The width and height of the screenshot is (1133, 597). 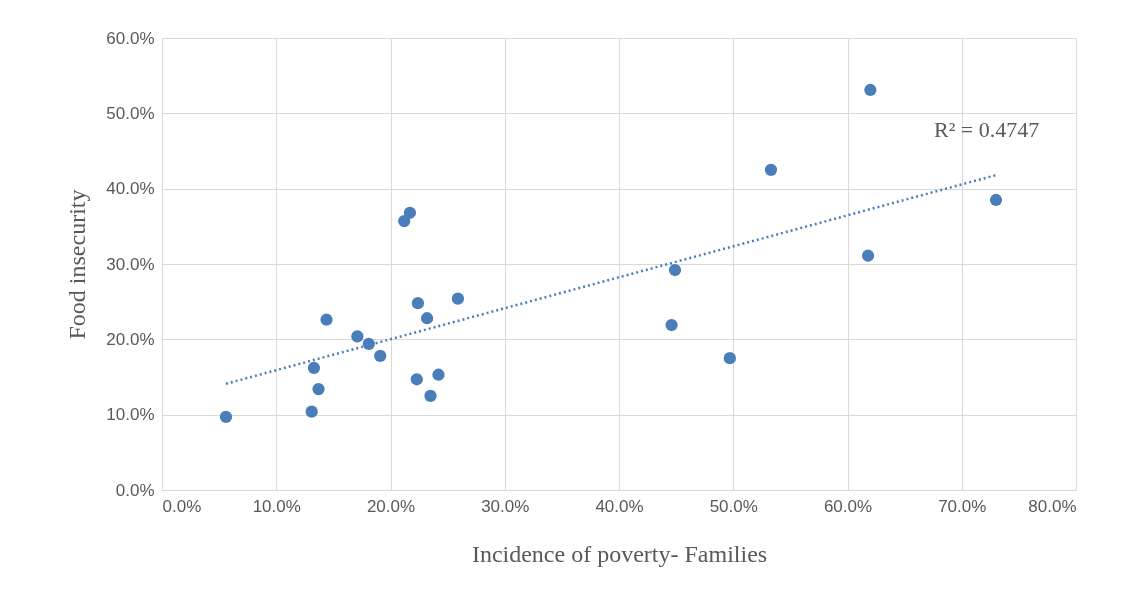 I want to click on x-tick-label: 50.0%, so click(x=733, y=506).